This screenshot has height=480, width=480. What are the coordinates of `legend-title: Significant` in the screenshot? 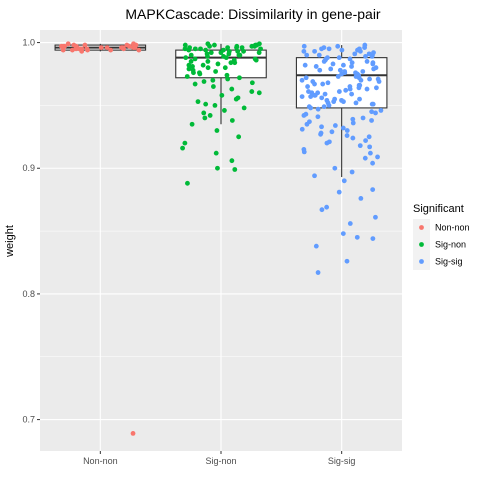 It's located at (438, 209).